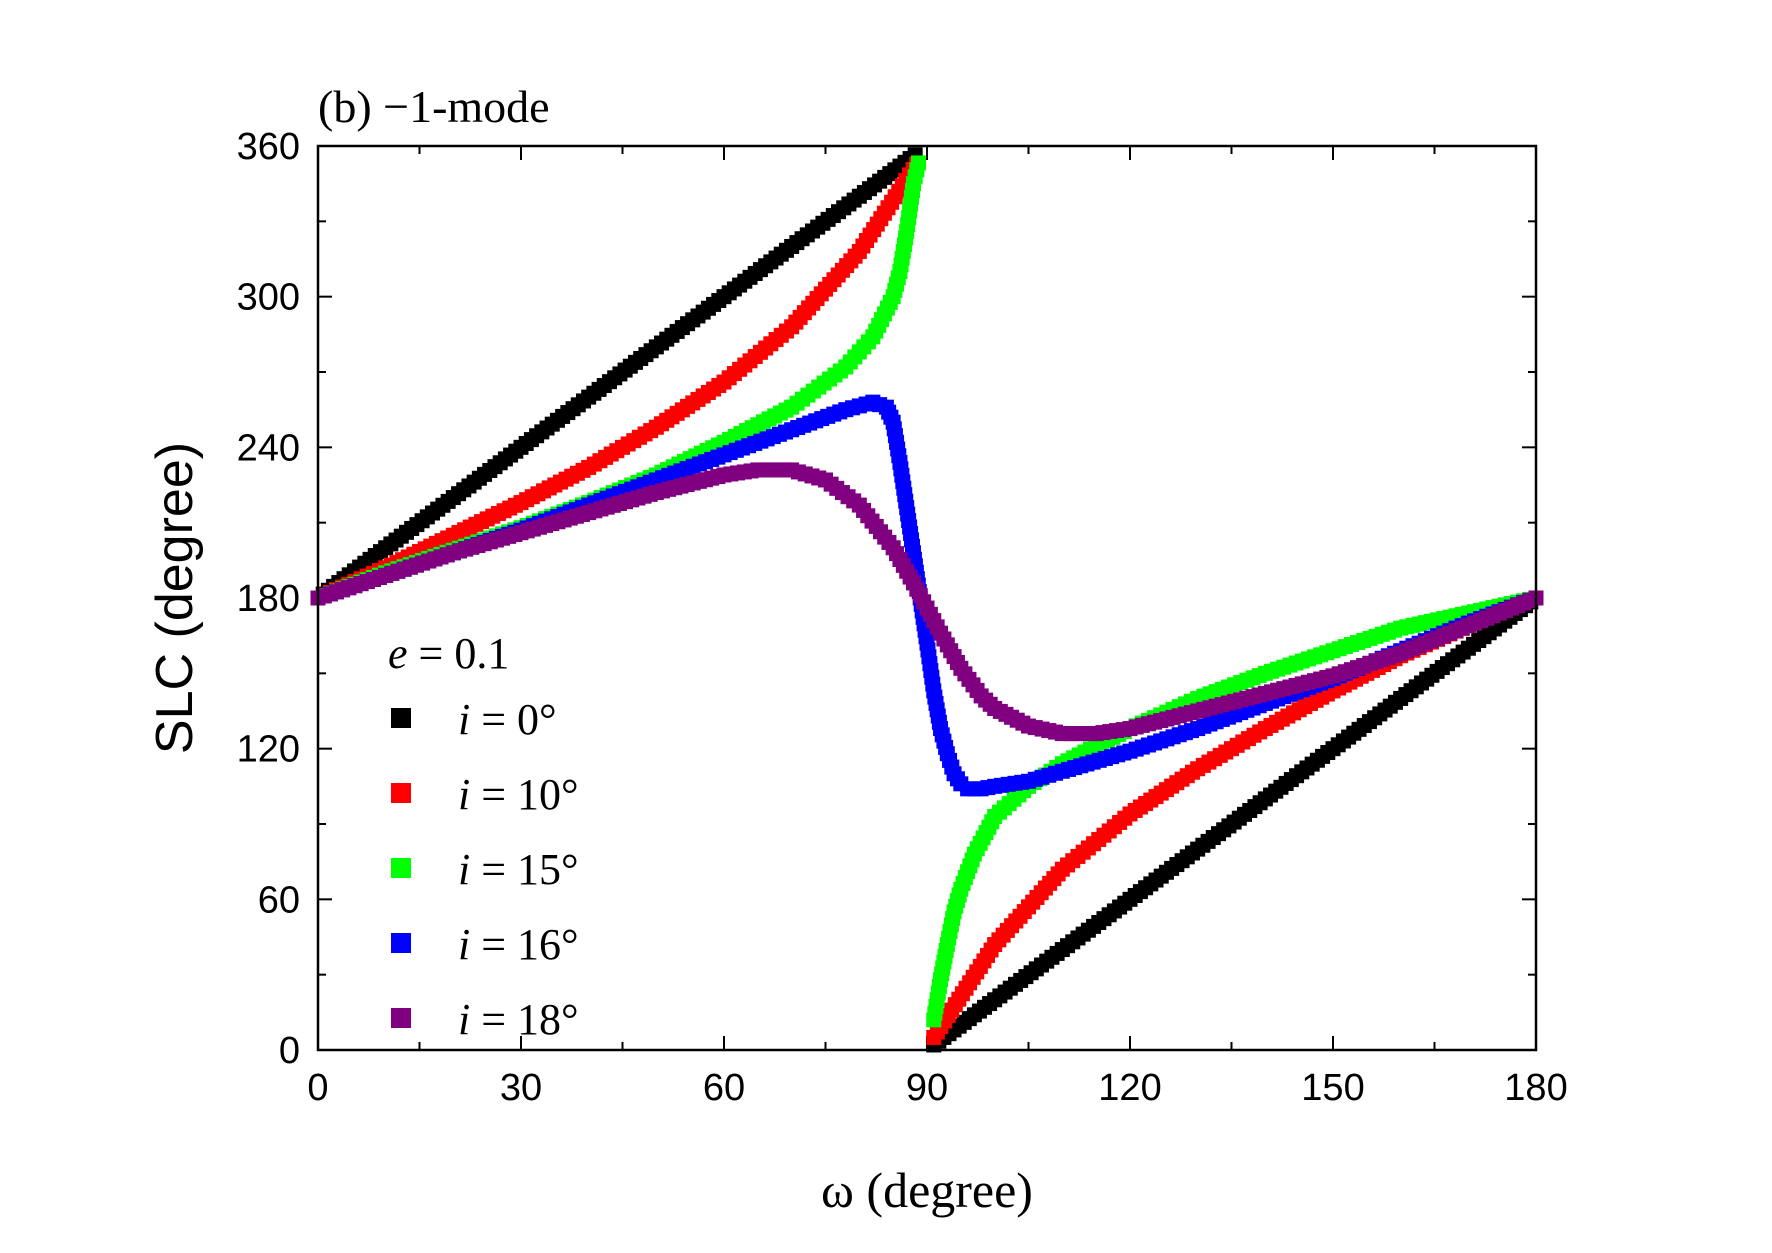 This screenshot has width=1772, height=1253. Describe the element at coordinates (268, 599) in the screenshot. I see `y-tick-label: 180` at that location.